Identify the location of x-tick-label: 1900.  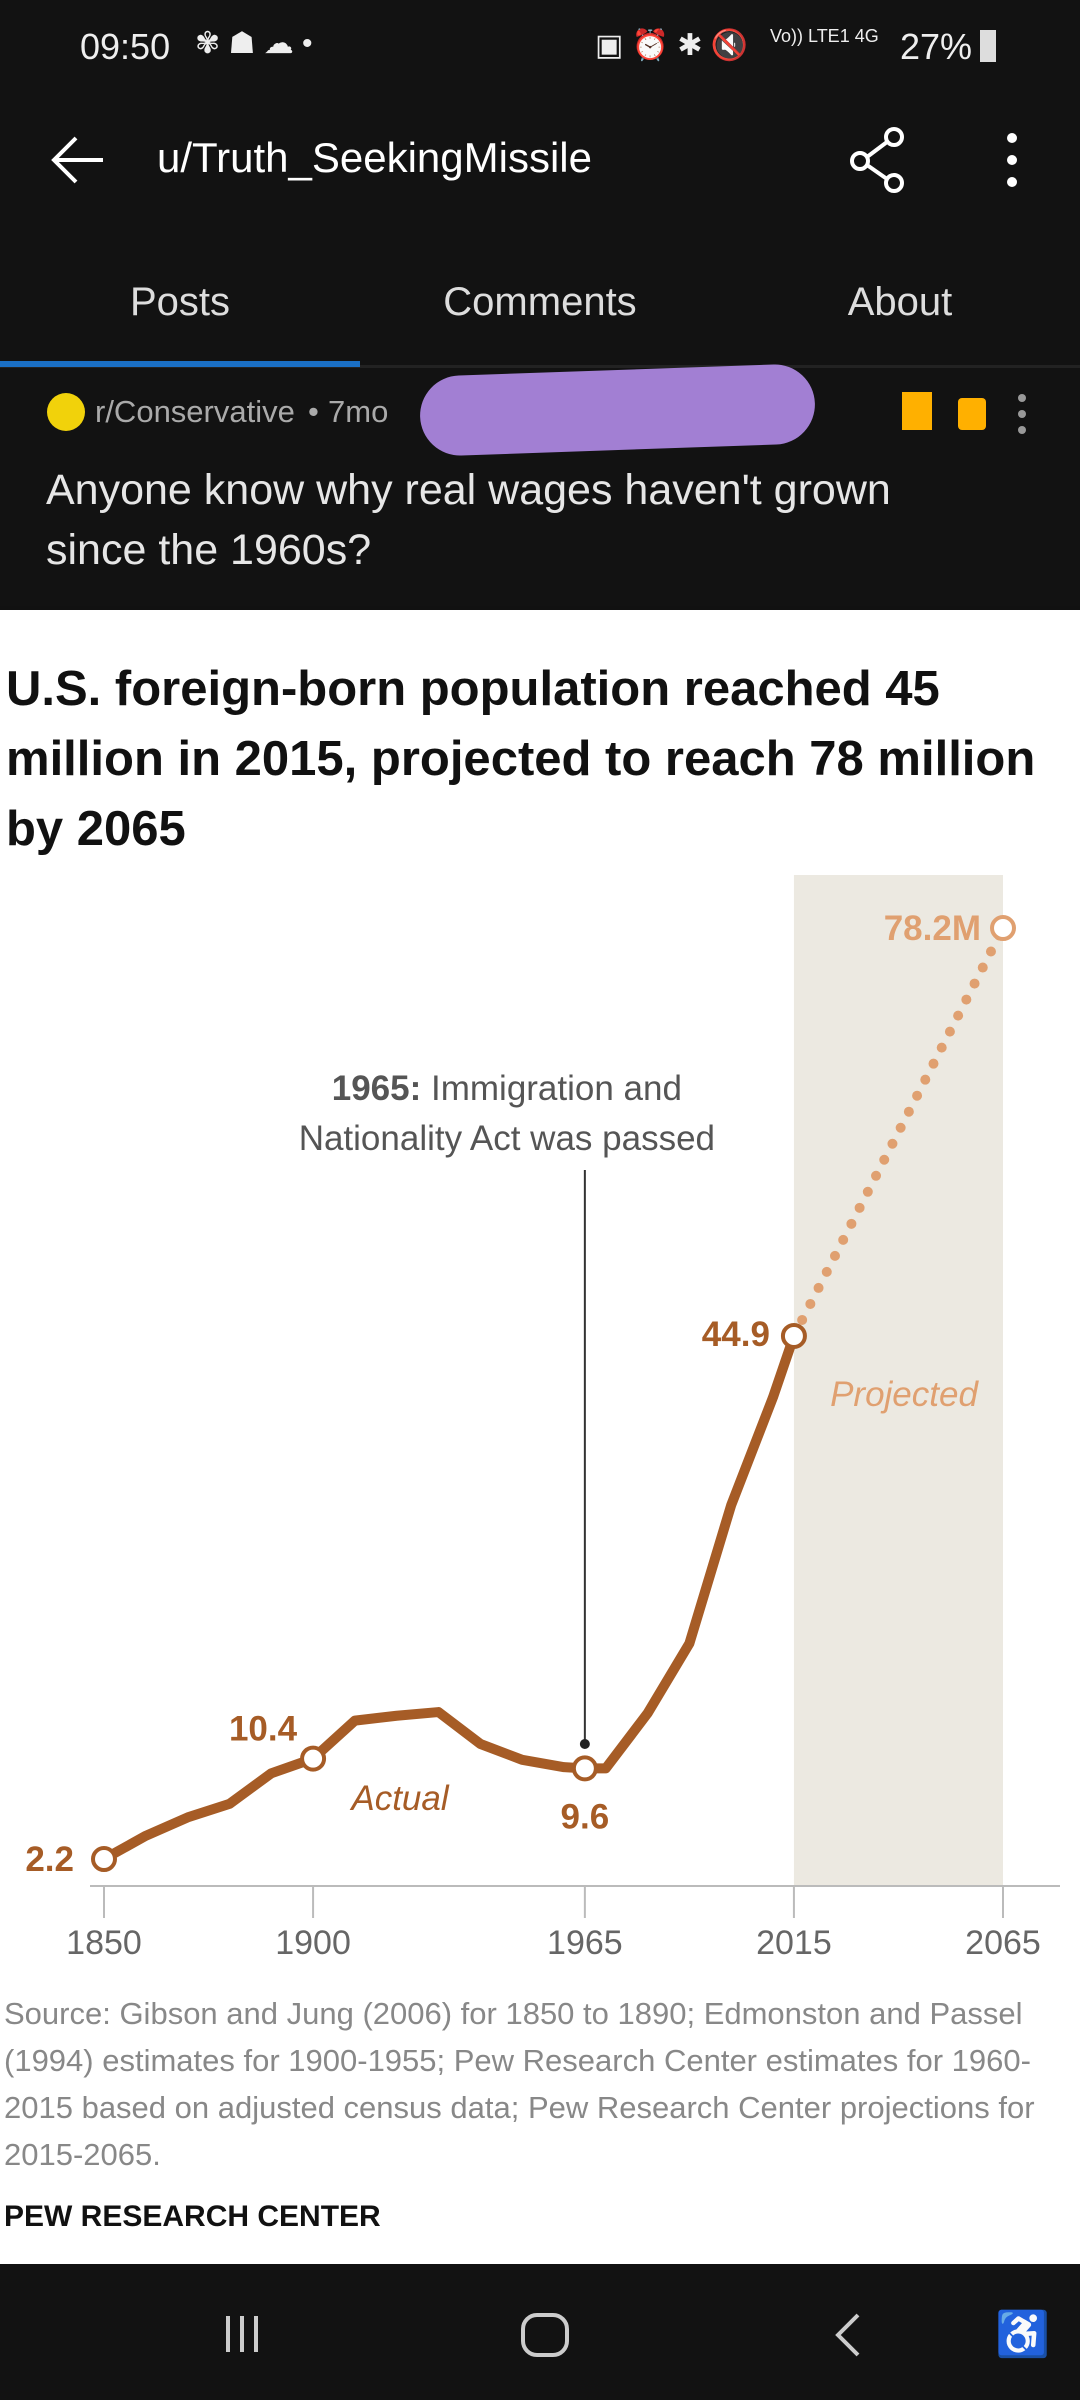
(313, 1943).